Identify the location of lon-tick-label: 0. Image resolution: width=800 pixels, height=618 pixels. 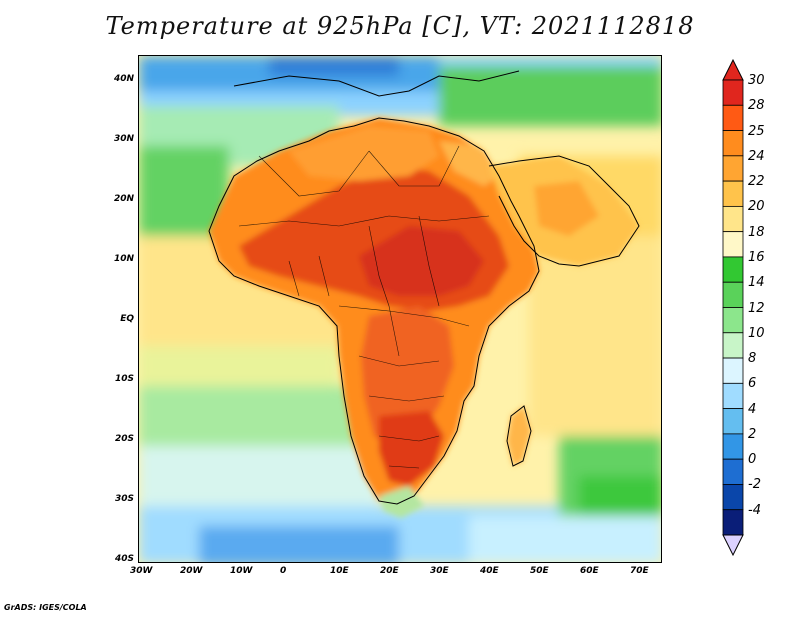
(283, 571).